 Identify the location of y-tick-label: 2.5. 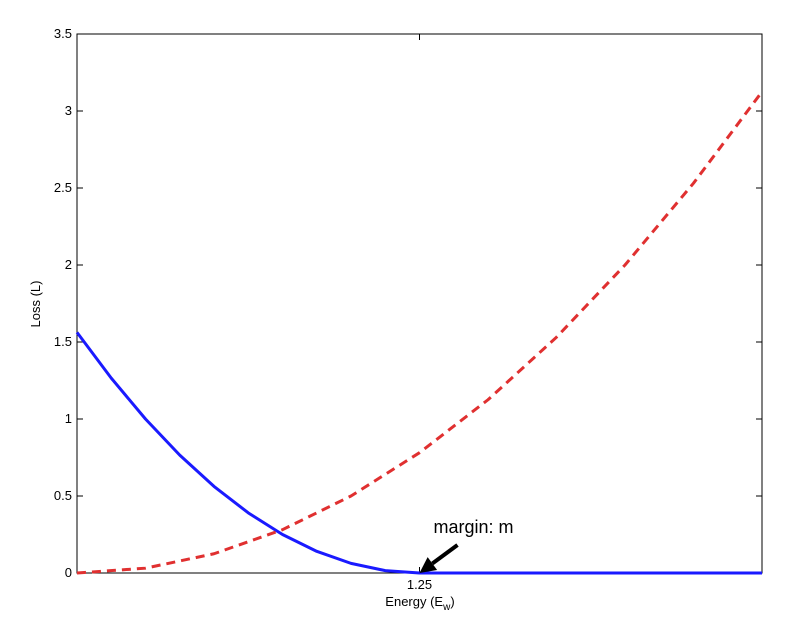
(63, 187).